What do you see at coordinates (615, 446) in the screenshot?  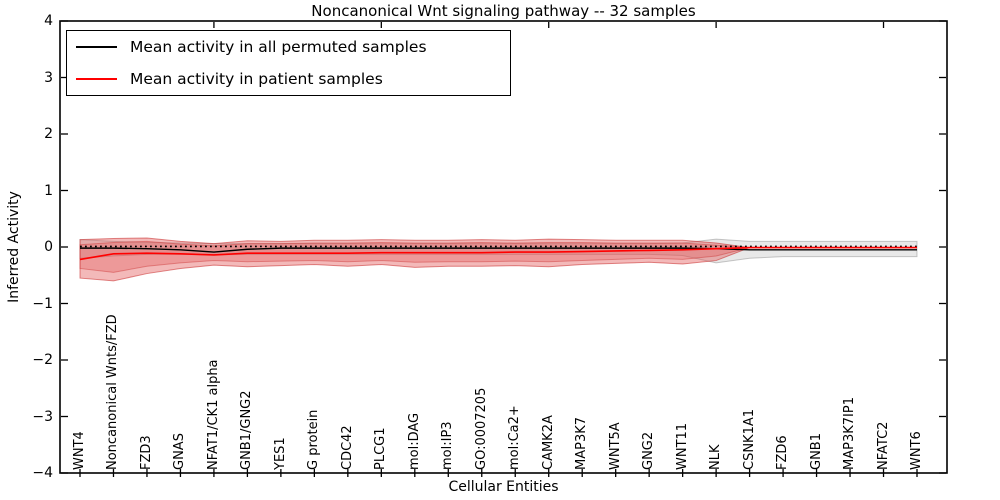 I see `x-tick-label-wnt5a: WNT5A` at bounding box center [615, 446].